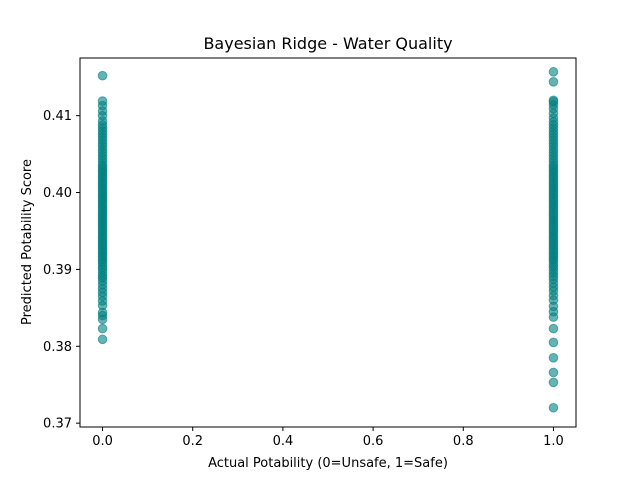  What do you see at coordinates (463, 441) in the screenshot?
I see `x-tick-label: 0.8` at bounding box center [463, 441].